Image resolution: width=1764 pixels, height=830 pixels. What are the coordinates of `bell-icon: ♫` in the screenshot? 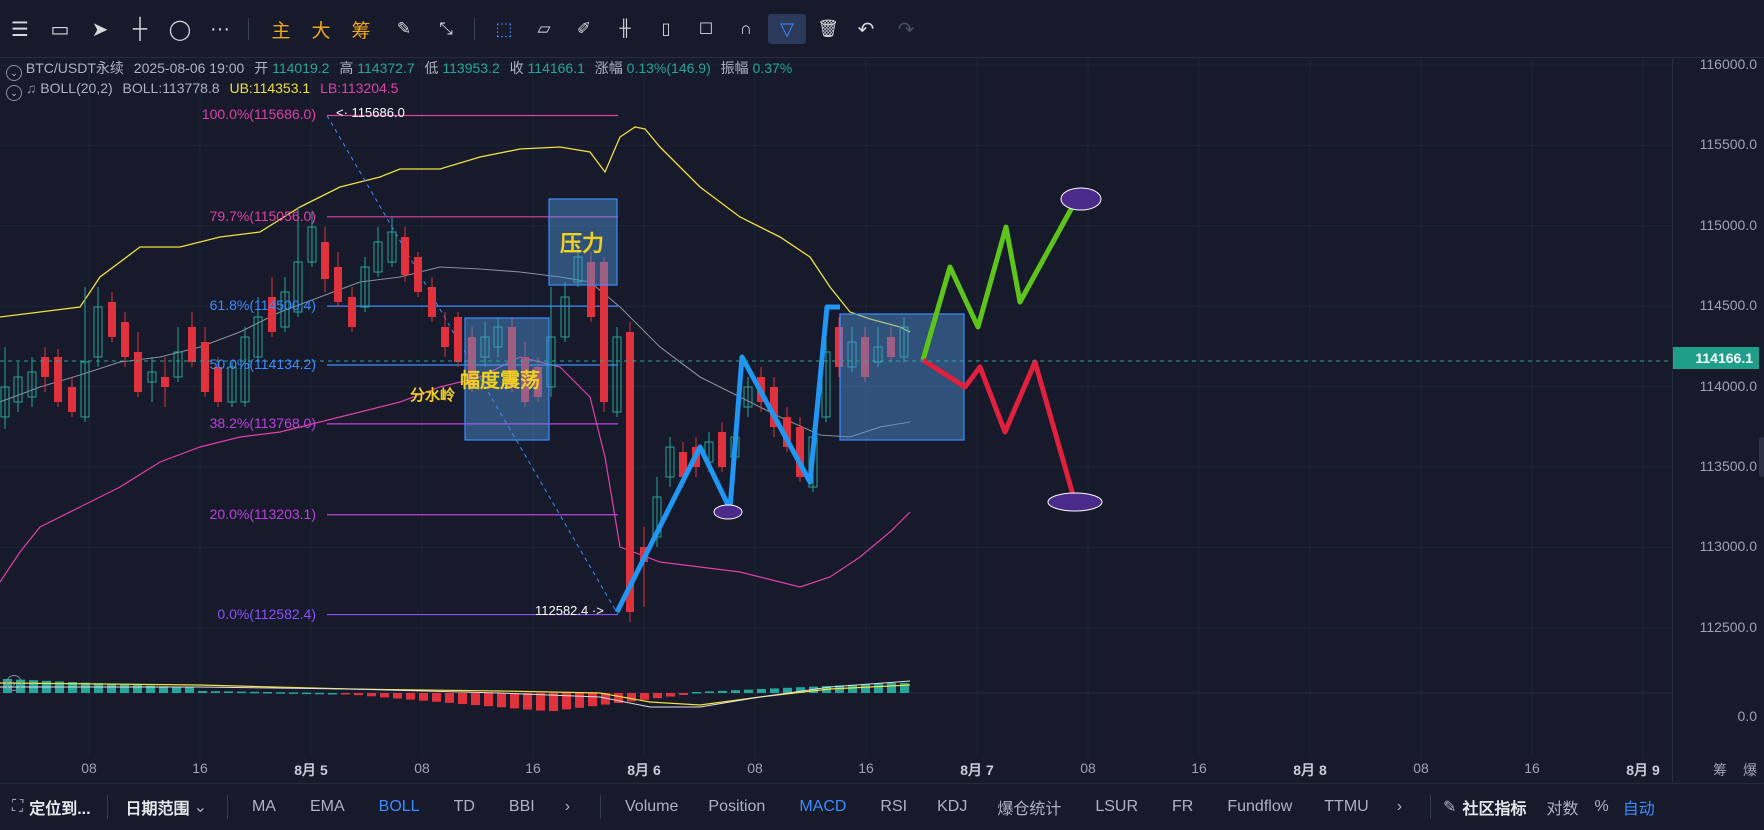 It's located at (31, 88).